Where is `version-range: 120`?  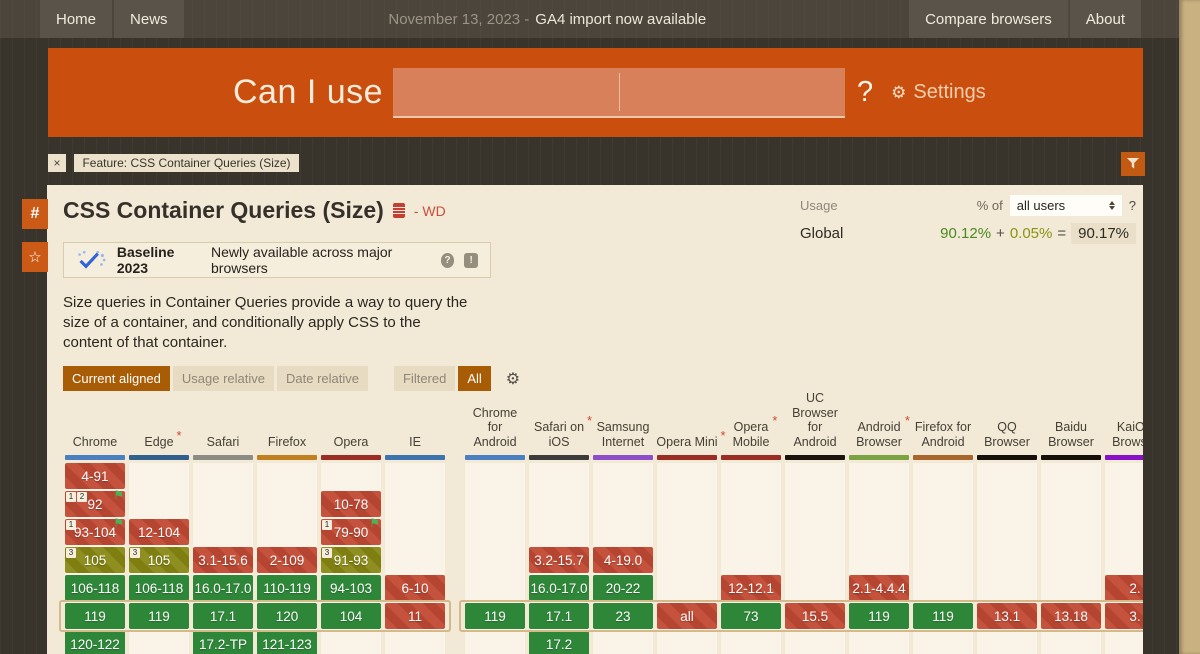
version-range: 120 is located at coordinates (287, 616).